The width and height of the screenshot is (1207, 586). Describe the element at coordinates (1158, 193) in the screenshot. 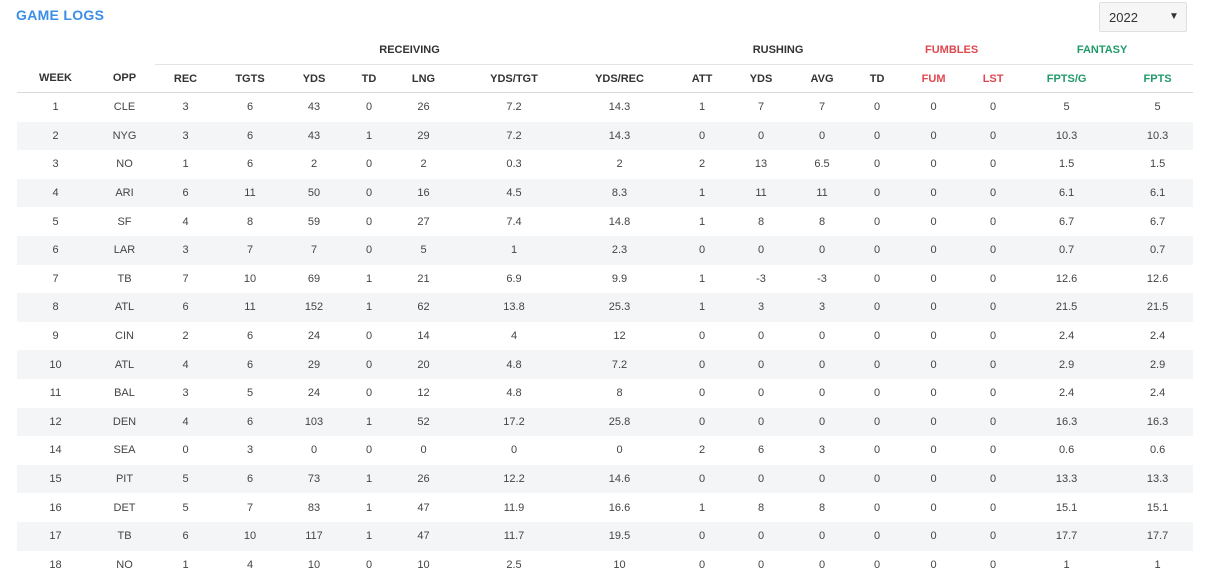

I see `cell-fpts: 6.1` at that location.